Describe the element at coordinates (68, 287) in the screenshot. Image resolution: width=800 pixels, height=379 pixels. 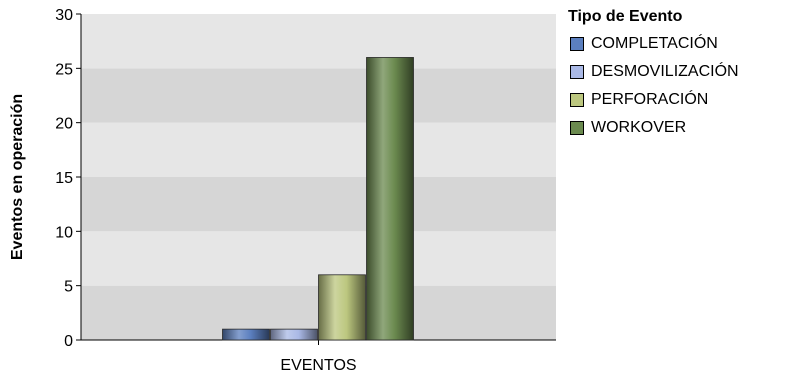
I see `y-tick-label: 5` at that location.